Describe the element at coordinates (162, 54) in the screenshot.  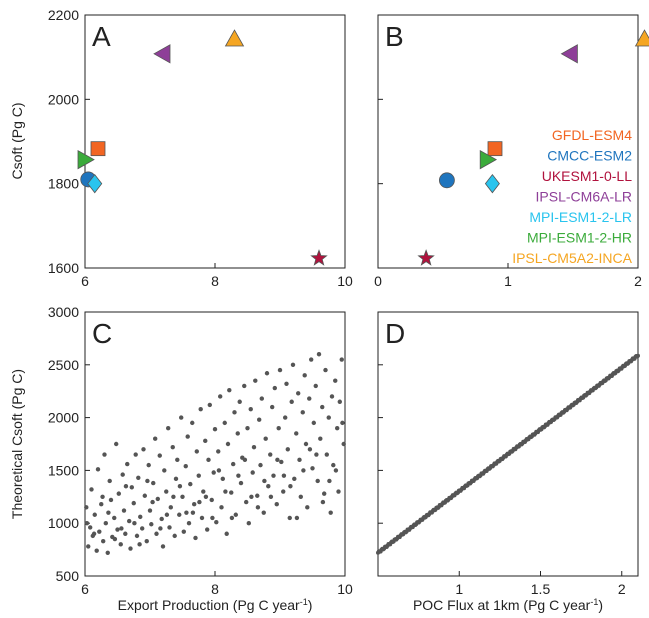
I see `panel-a-point-ipsl-cm6a-lr` at that location.